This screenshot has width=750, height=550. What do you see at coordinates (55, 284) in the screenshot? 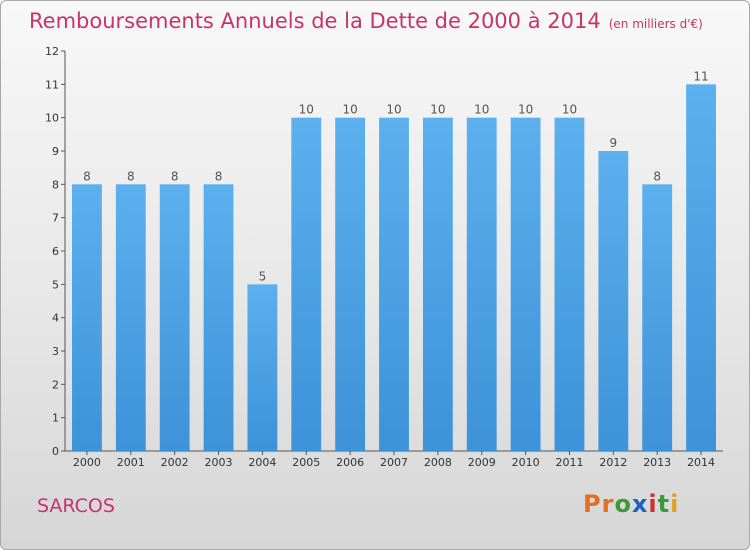
I see `y-tick-label: 5` at bounding box center [55, 284].